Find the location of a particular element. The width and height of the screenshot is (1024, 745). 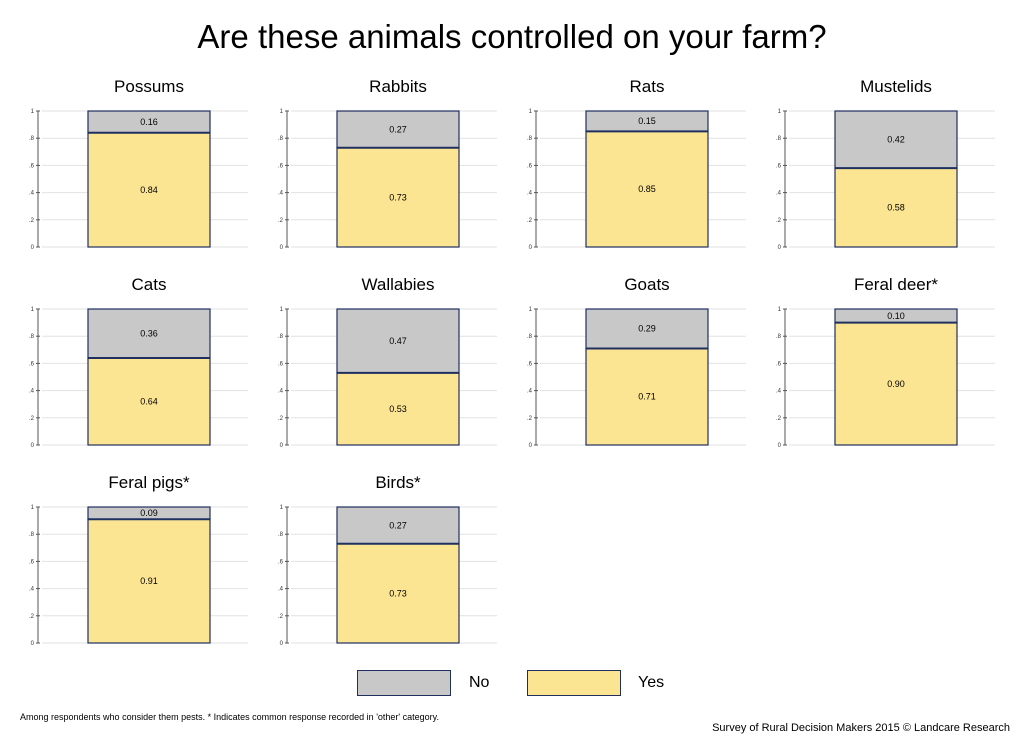

panel-title: Goats is located at coordinates (646, 284).